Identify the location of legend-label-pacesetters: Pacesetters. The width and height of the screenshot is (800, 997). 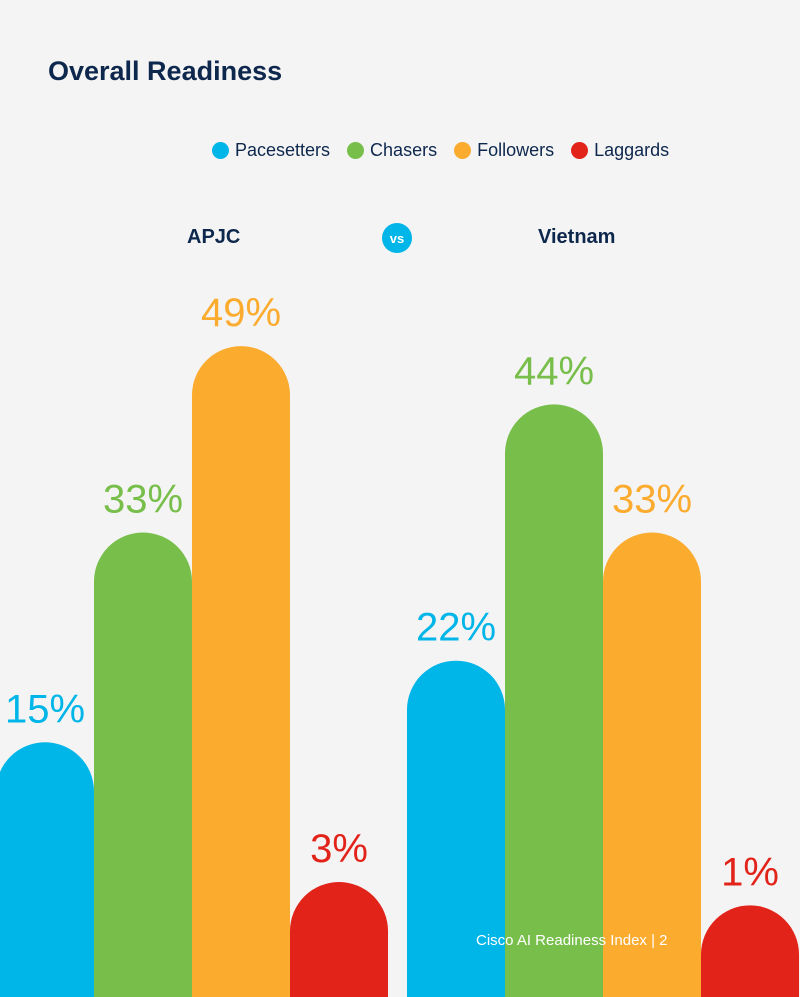
(283, 150).